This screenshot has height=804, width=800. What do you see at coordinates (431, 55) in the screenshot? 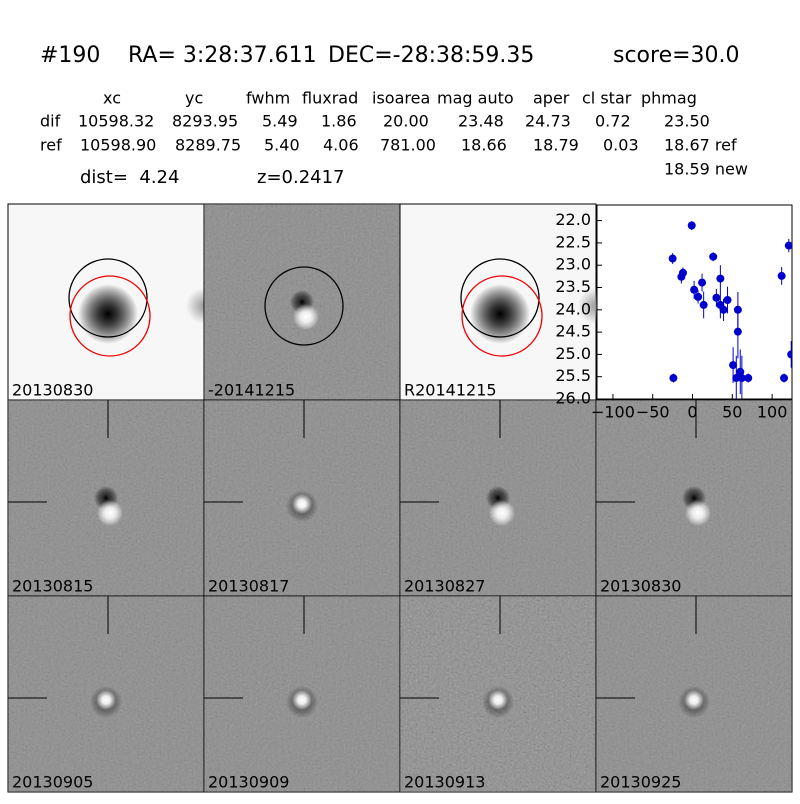
I see `dec: DEC=-28:38:59.35` at bounding box center [431, 55].